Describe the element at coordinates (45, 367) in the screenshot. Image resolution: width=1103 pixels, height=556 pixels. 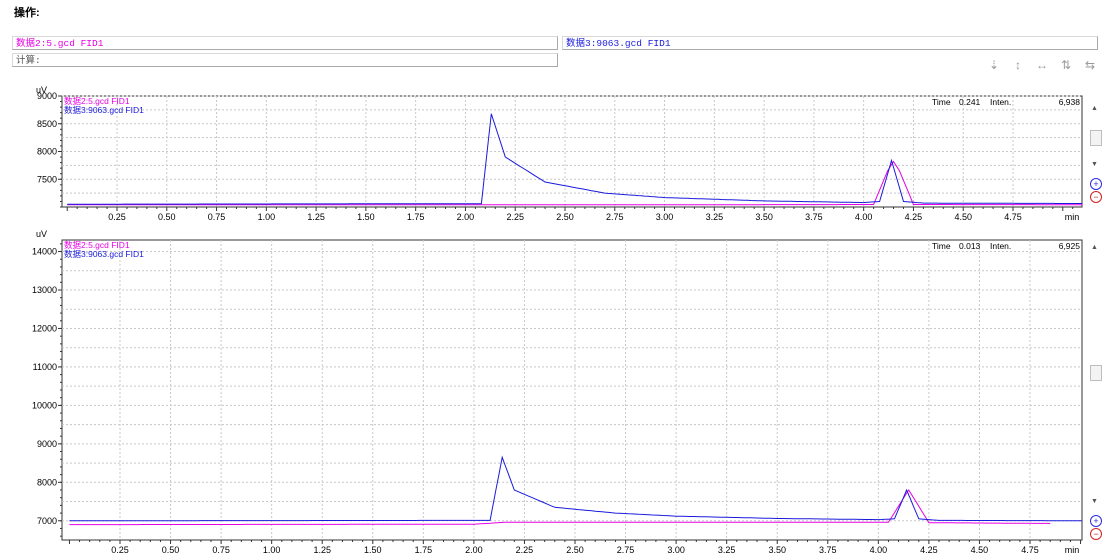
I see `y-tick-label: 11000` at that location.